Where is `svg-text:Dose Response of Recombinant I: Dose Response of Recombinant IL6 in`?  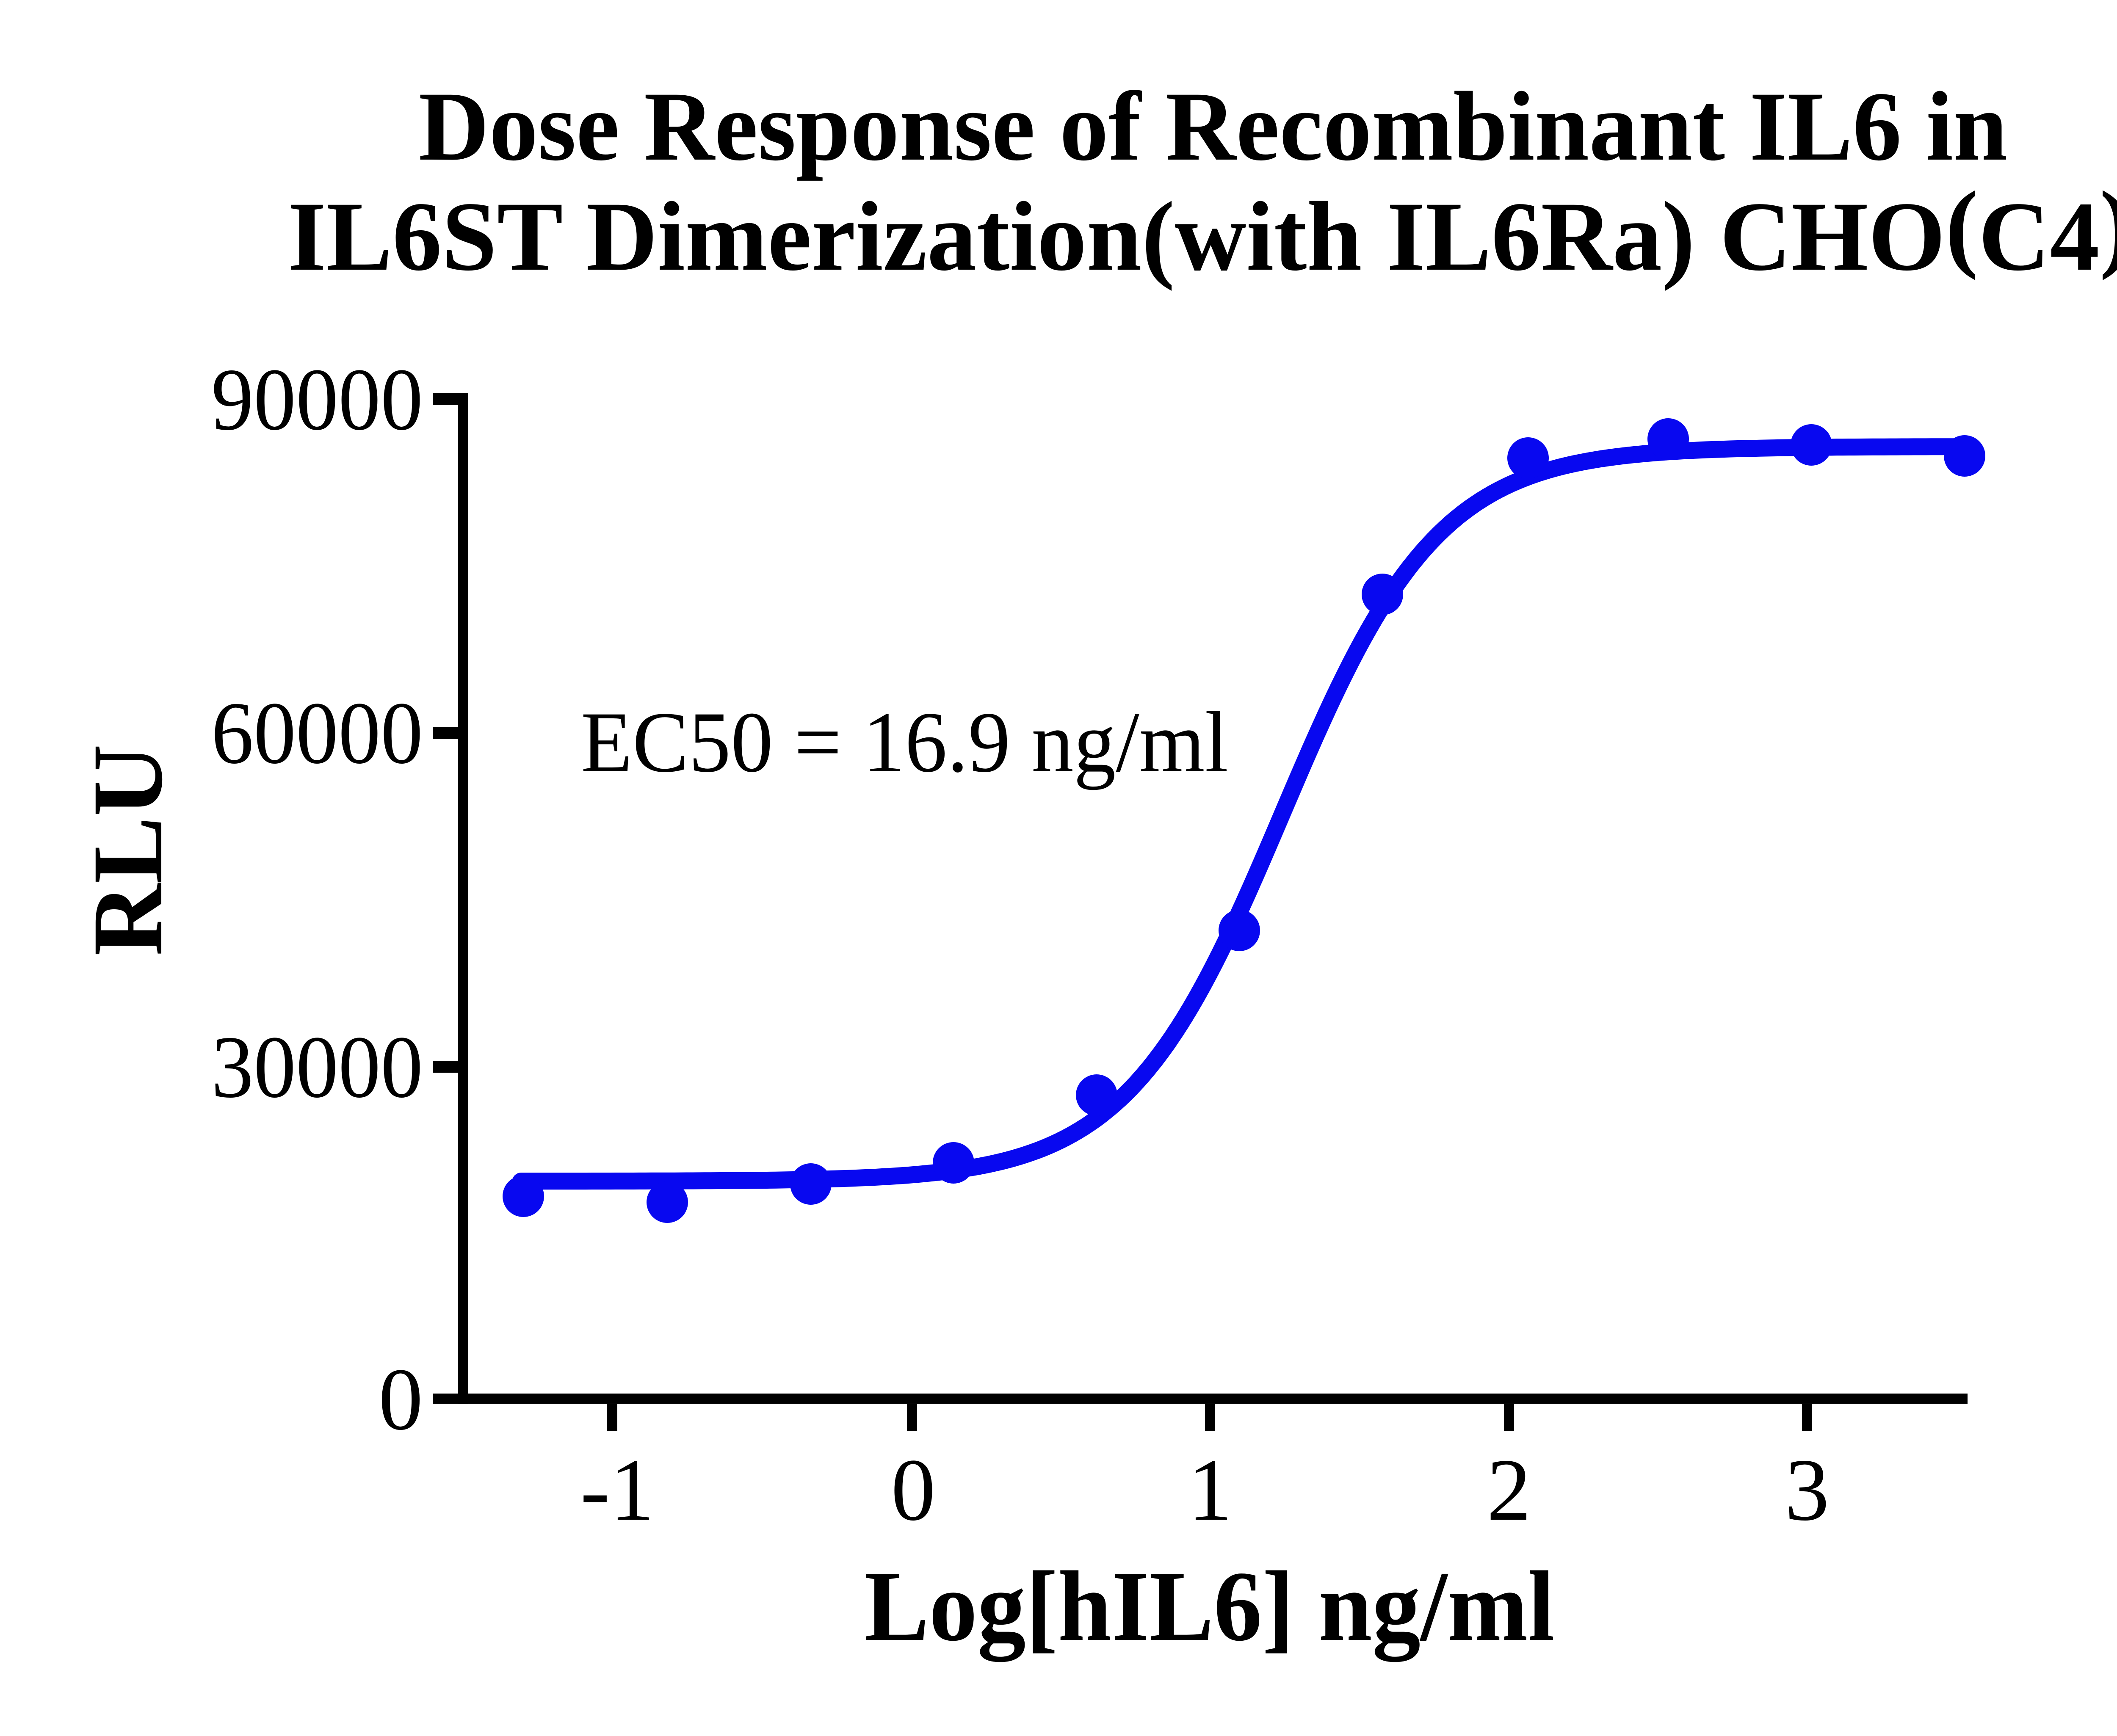
svg-text:Dose Response of Recombinant I: Dose Response of Recombinant IL6 in is located at coordinates (1213, 126).